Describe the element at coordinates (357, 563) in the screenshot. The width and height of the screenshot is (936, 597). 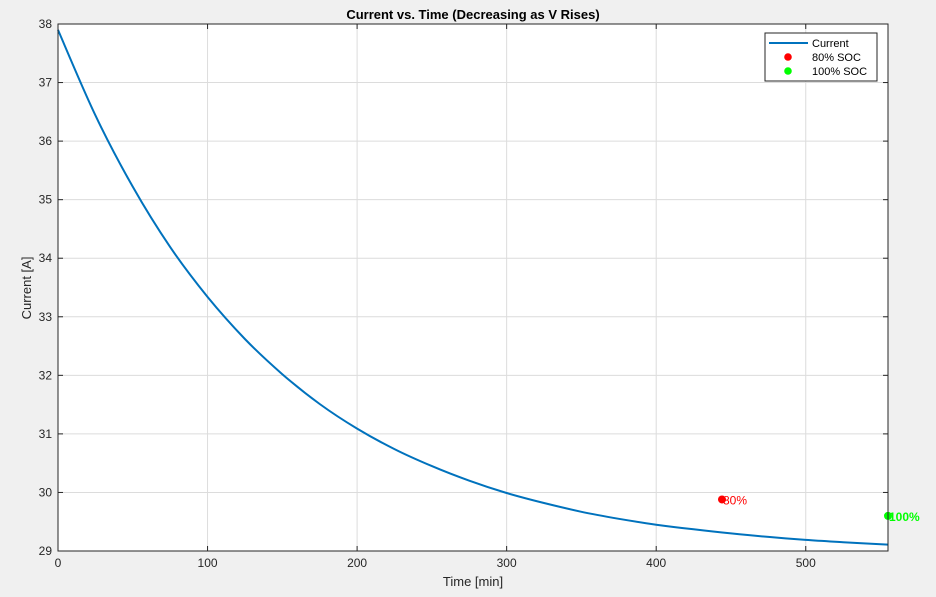
I see `x-tick-label: 200` at that location.